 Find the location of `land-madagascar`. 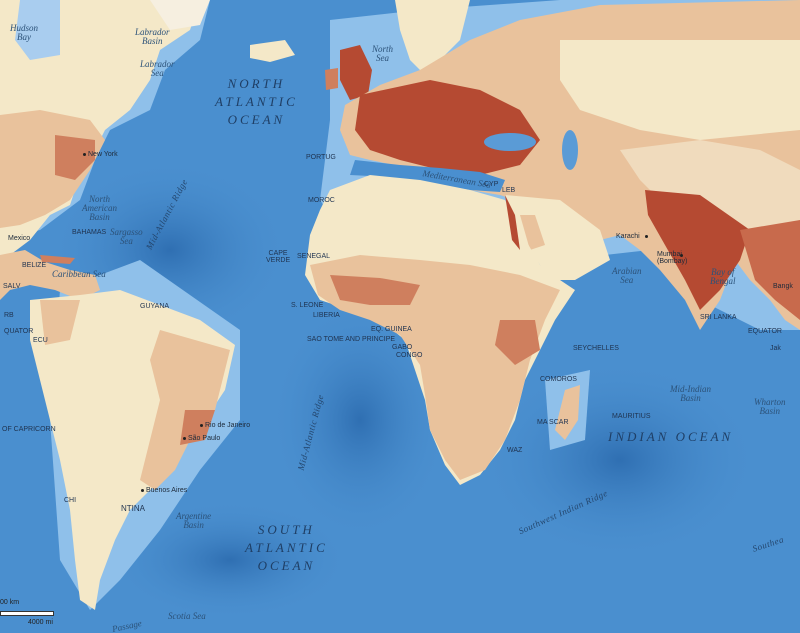

land-madagascar is located at coordinates (567, 412).